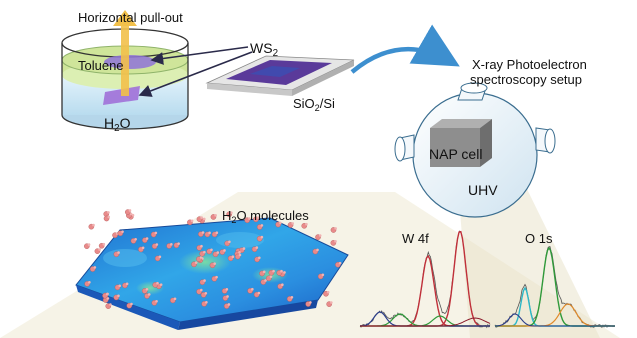  Describe the element at coordinates (425, 322) in the screenshot. I see `w4f-fit-envelope` at that location.